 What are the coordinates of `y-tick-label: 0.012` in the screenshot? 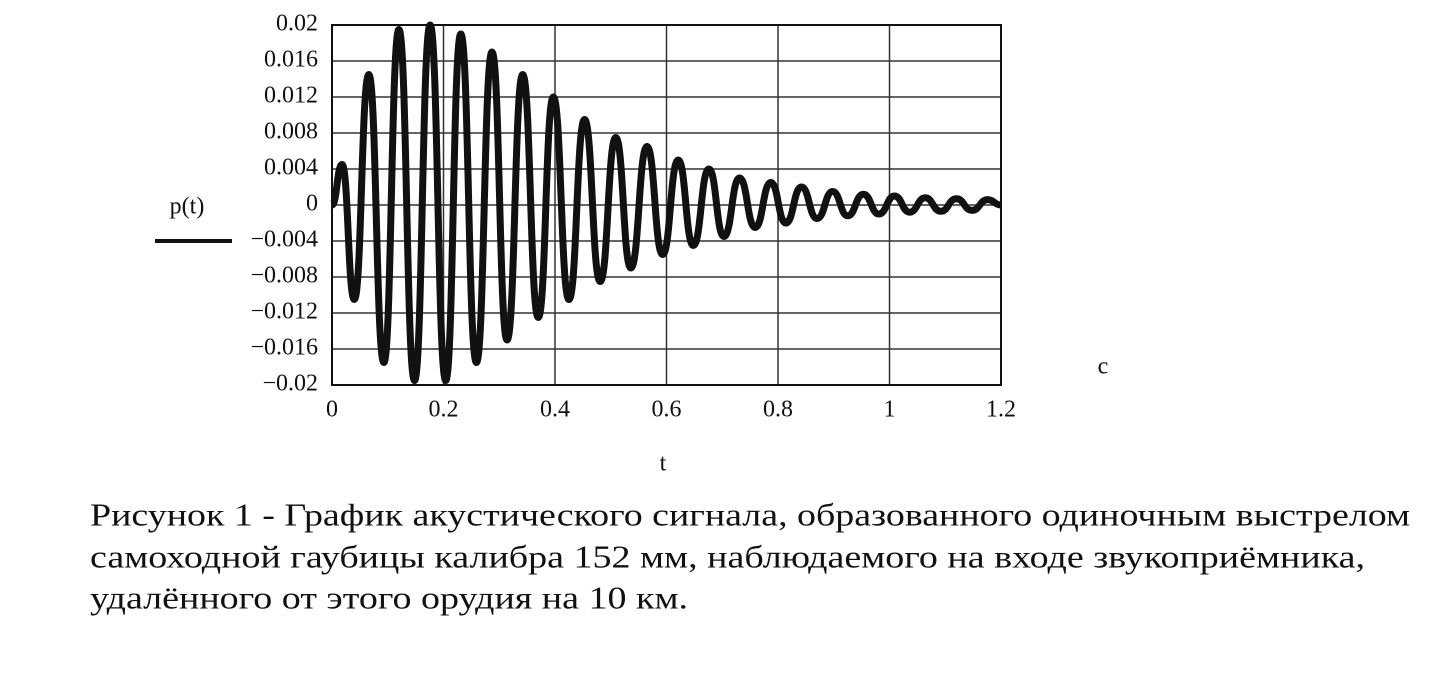 It's located at (291, 96).